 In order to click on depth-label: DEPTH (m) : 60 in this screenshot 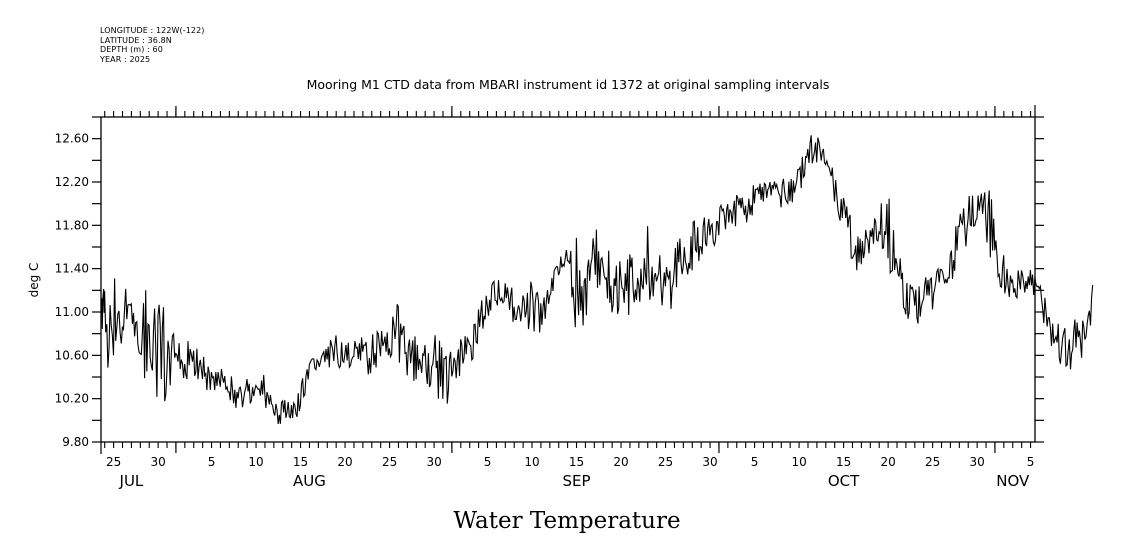, I will do `click(131, 49)`.